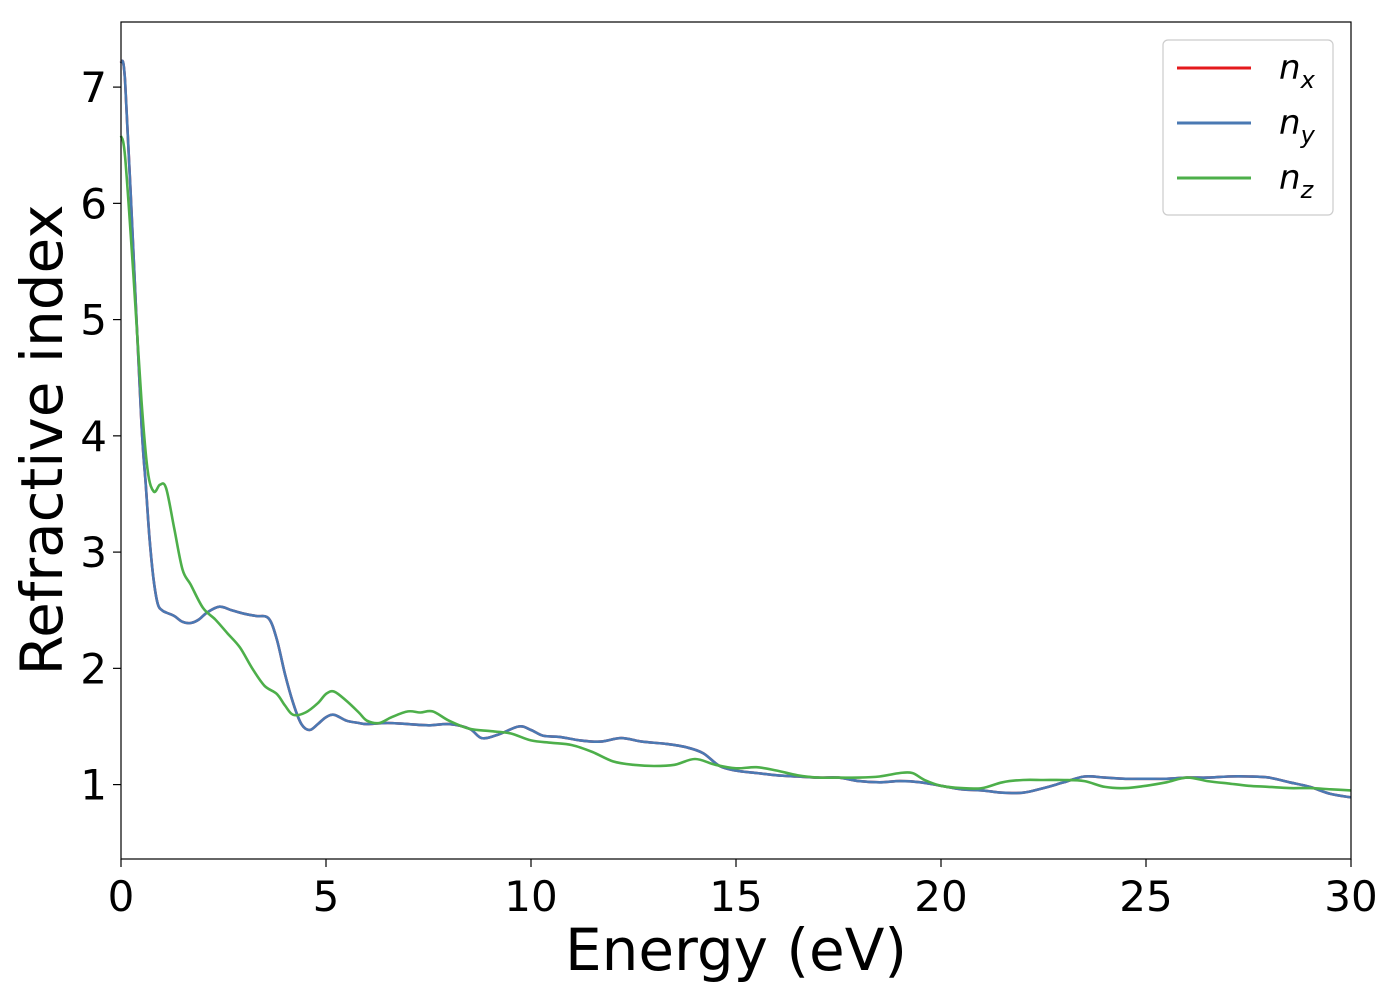 This screenshot has width=1400, height=1000. What do you see at coordinates (93, 668) in the screenshot?
I see `y-tick-label: 2` at bounding box center [93, 668].